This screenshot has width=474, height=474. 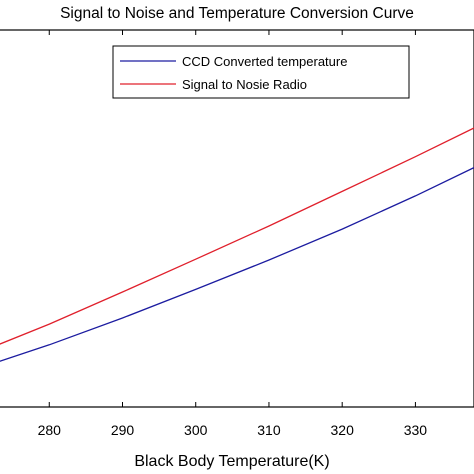 What do you see at coordinates (264, 61) in the screenshot?
I see `legend-label-ccd-converted-temperature: CCD Converted temperature` at bounding box center [264, 61].